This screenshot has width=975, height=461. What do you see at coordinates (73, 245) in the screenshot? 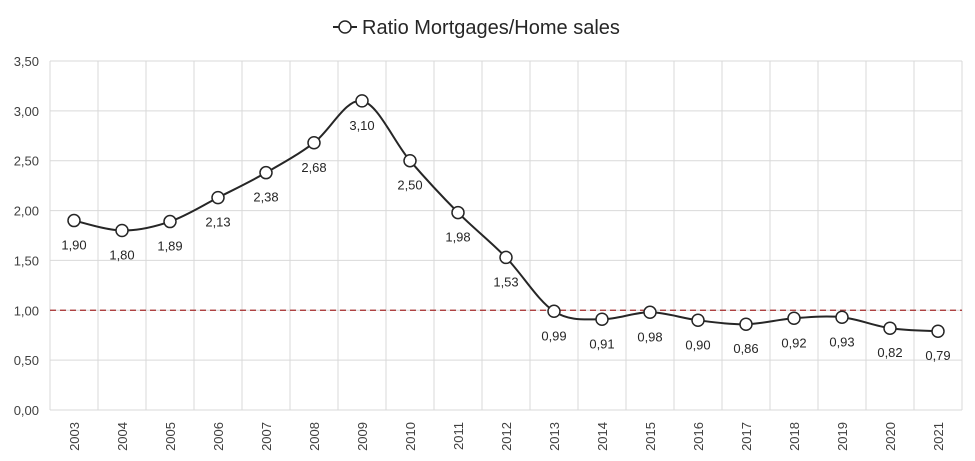
I see `data-label: 1,90` at bounding box center [73, 245].